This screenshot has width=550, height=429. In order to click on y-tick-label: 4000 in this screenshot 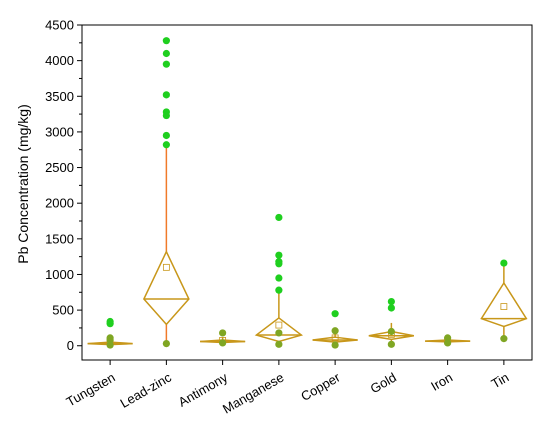, I will do `click(59, 60)`.